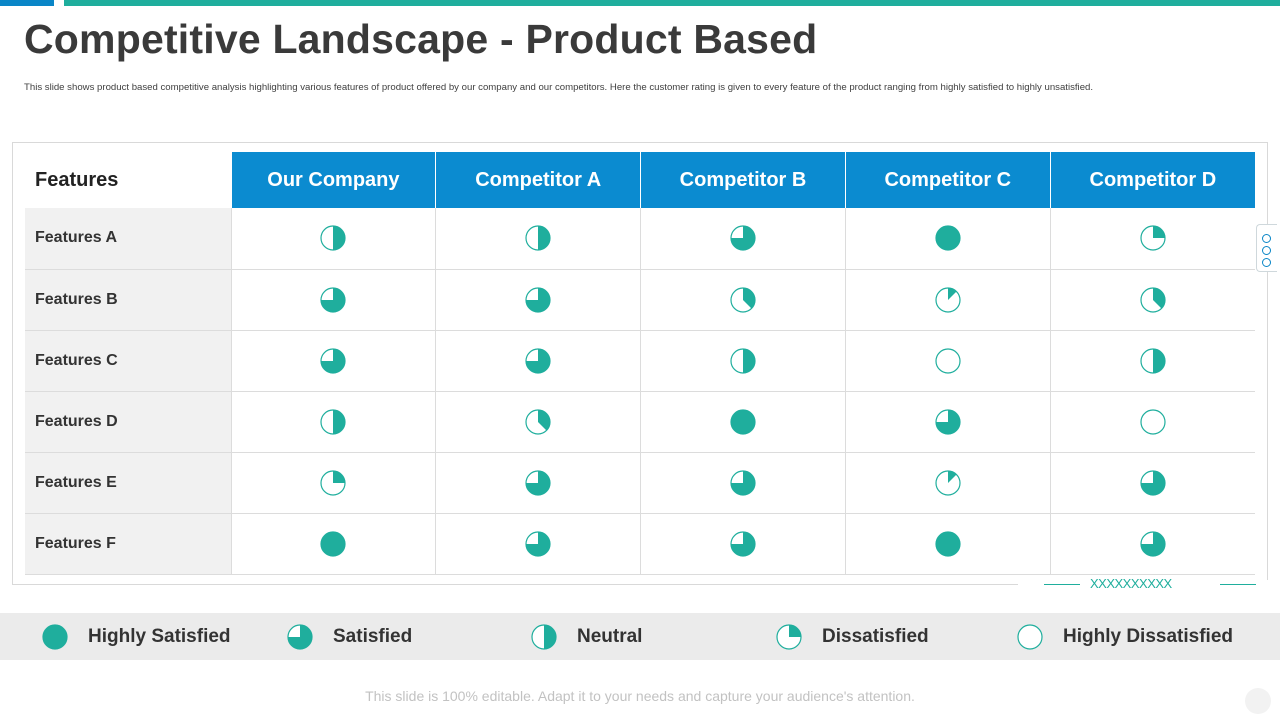  I want to click on legend-item-neutral: Neutral, so click(586, 637).